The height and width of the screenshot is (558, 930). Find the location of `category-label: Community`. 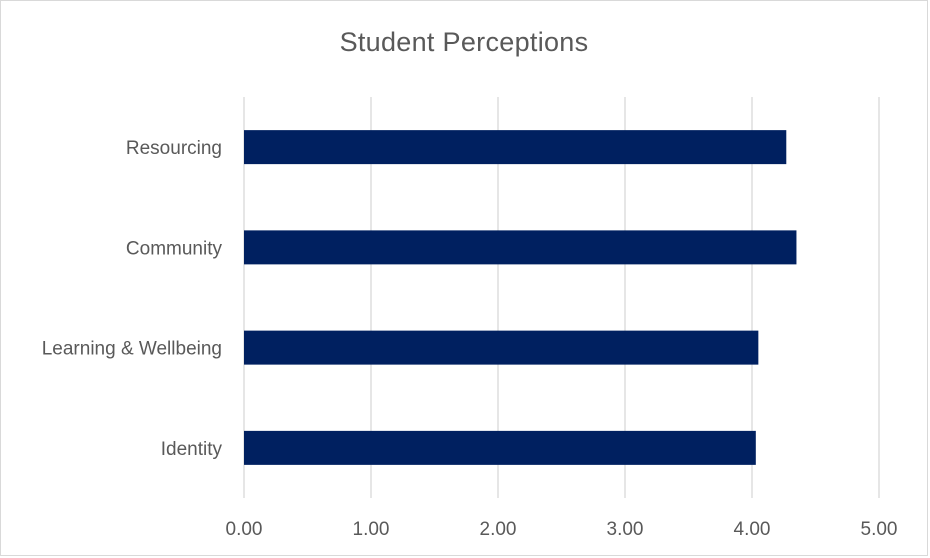

category-label: Community is located at coordinates (174, 248).